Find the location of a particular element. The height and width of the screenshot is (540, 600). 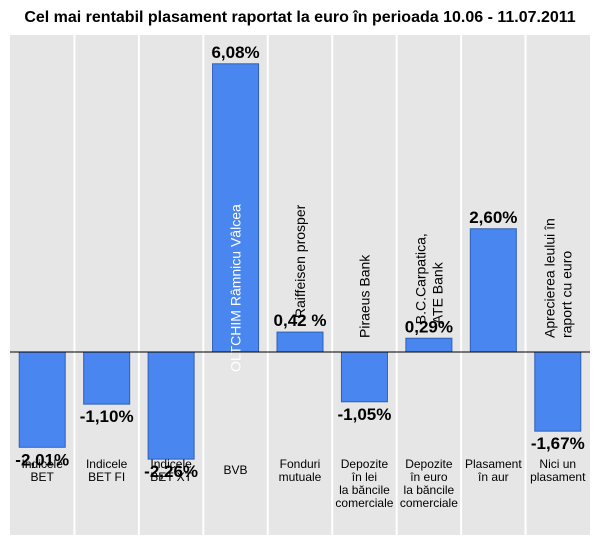

in-column-label: ATE Bank is located at coordinates (437, 292).